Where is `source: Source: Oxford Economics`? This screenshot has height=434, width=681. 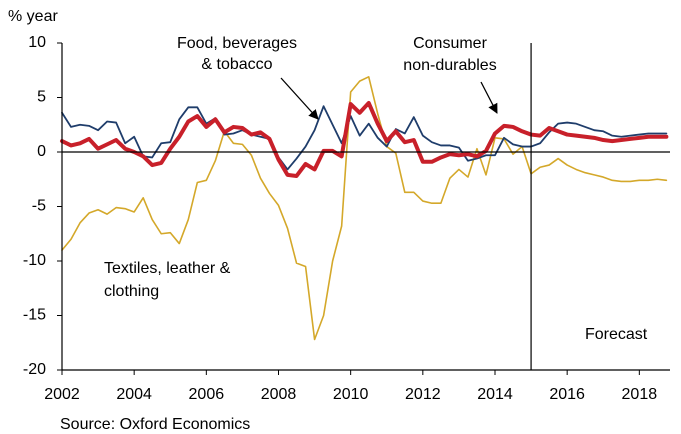 source: Source: Oxford Economics is located at coordinates (155, 424).